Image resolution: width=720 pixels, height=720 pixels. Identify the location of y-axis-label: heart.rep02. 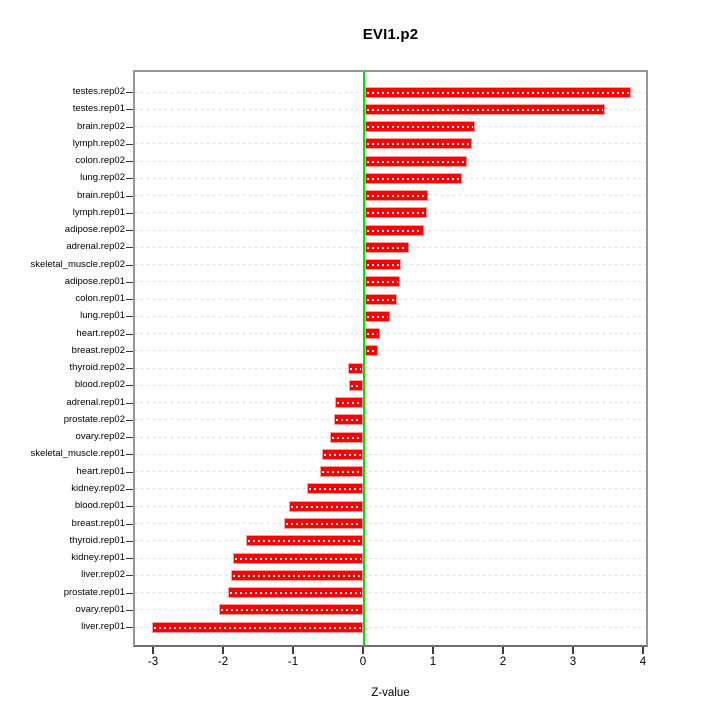
(100, 333).